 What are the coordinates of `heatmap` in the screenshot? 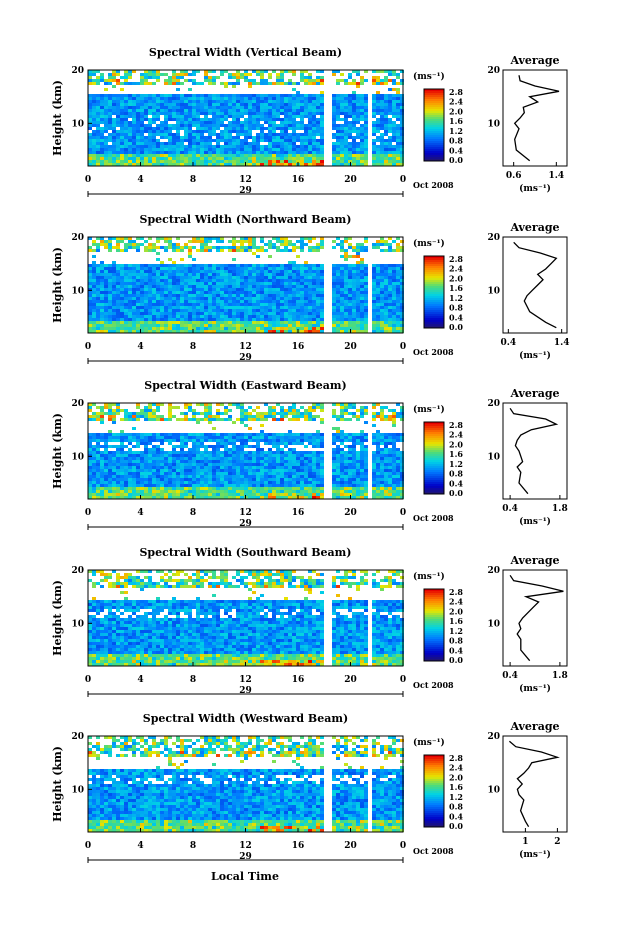 It's located at (246, 451).